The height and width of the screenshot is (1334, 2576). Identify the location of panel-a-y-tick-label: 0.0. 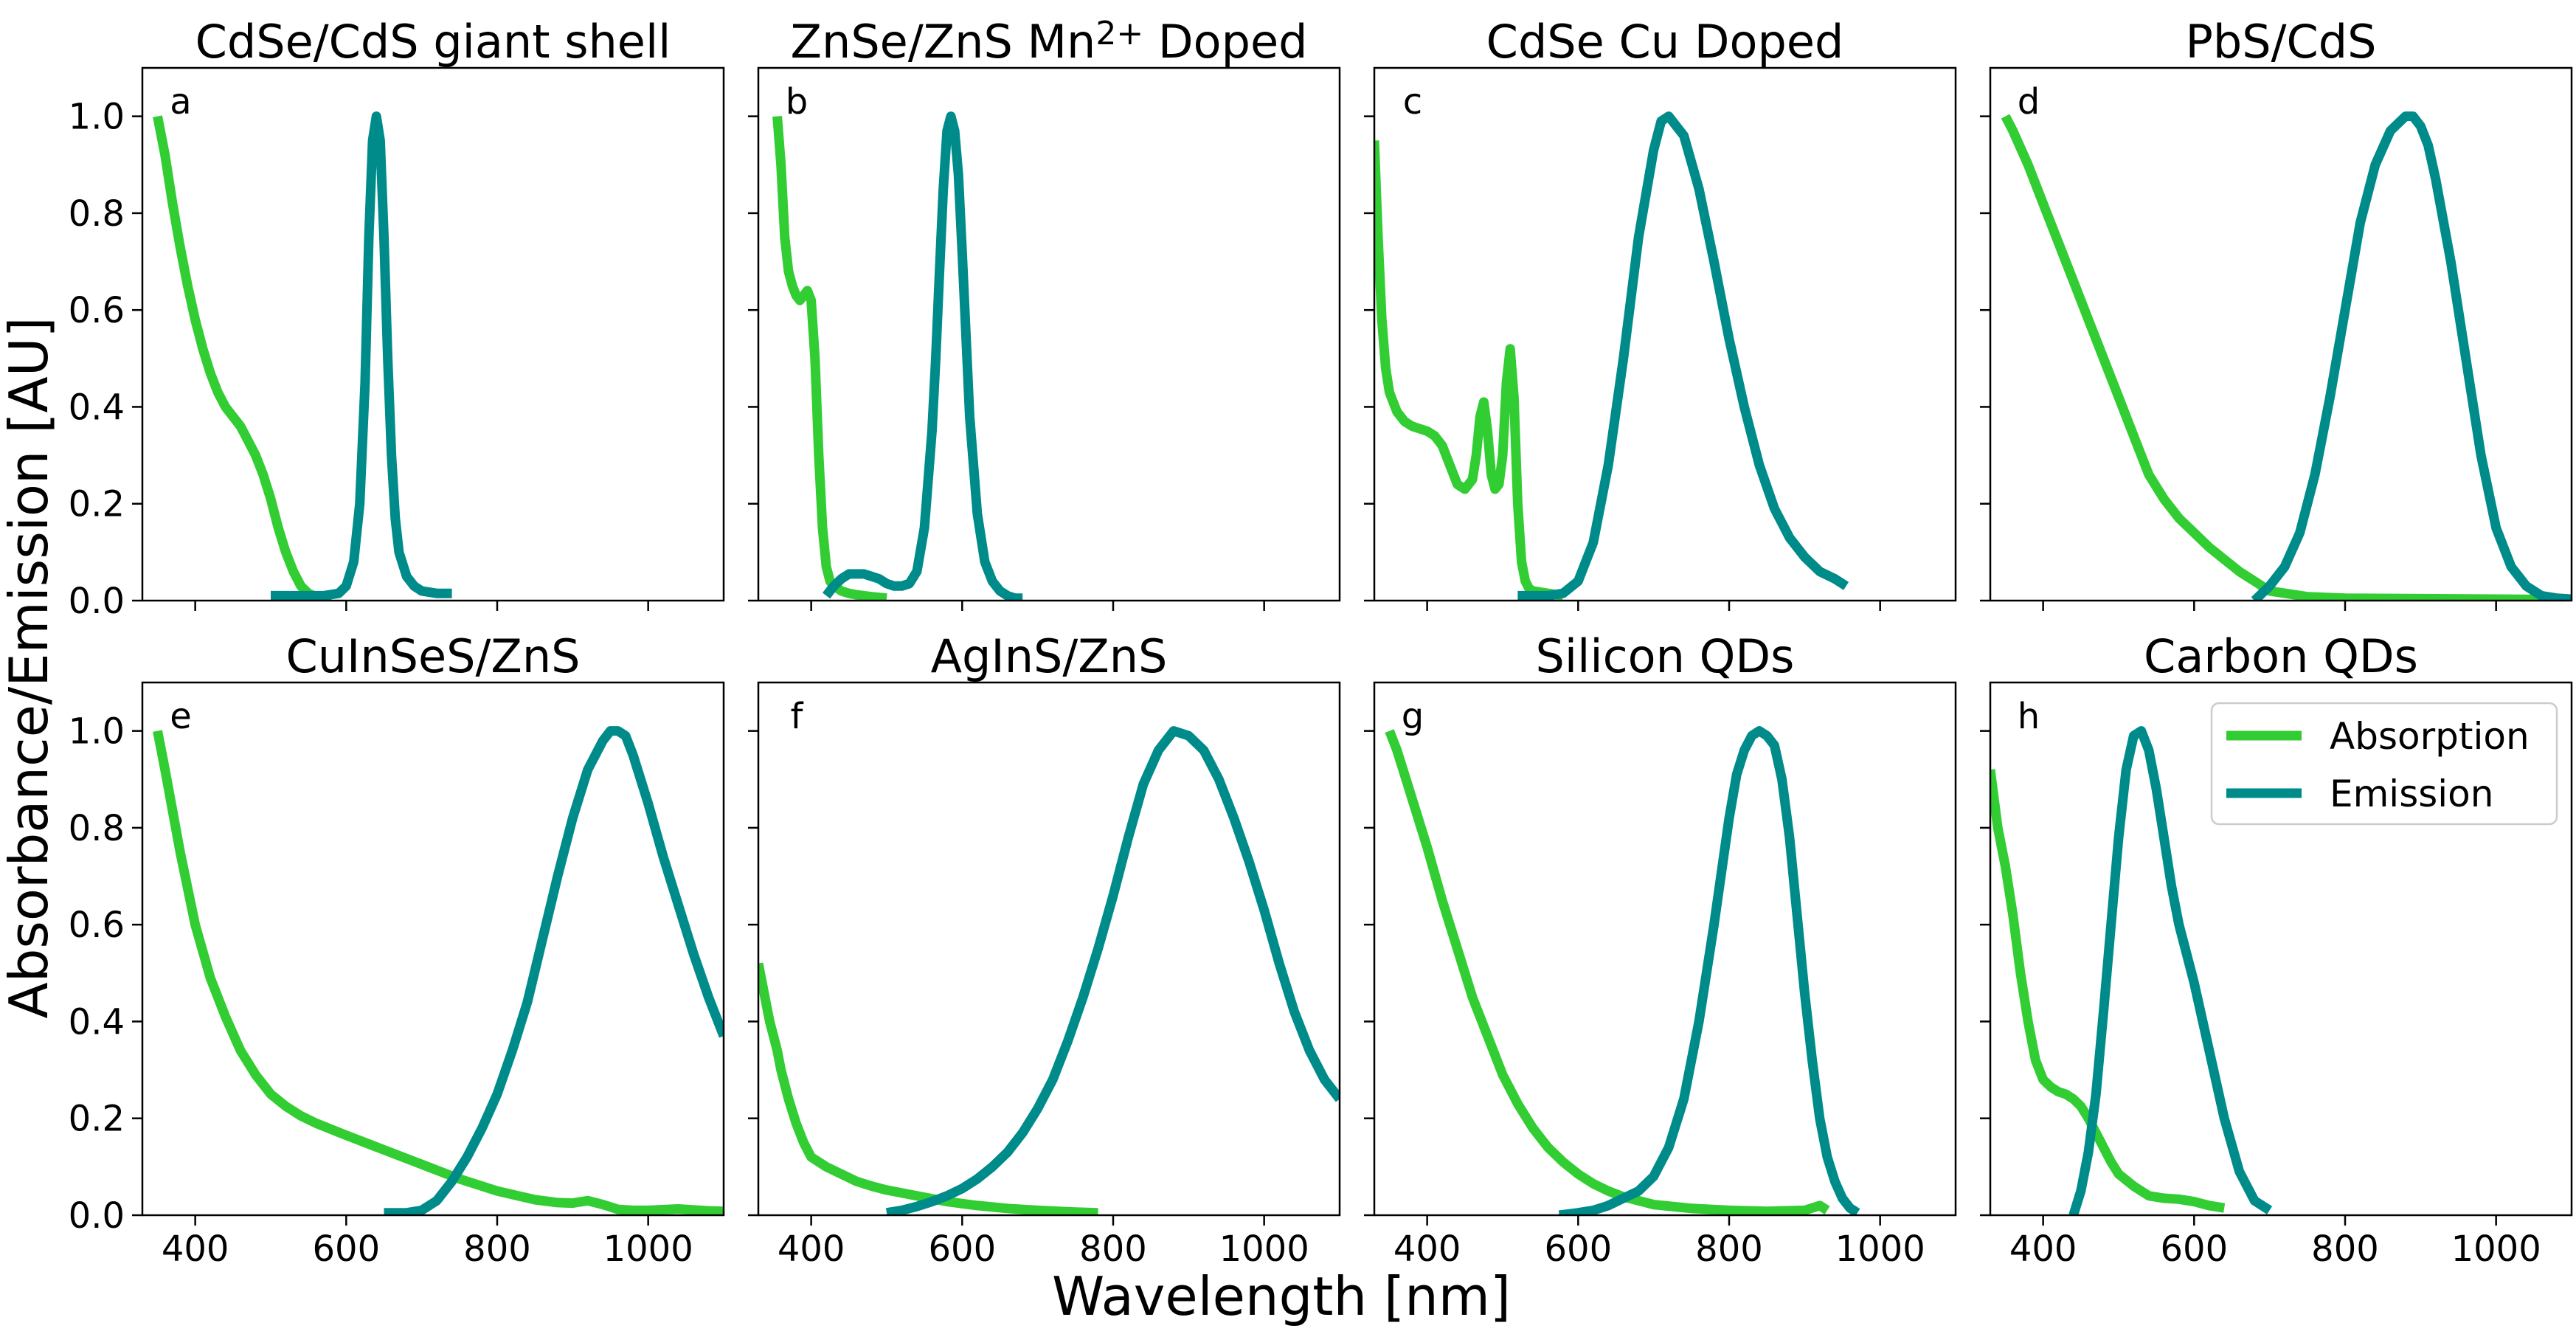
(97, 601).